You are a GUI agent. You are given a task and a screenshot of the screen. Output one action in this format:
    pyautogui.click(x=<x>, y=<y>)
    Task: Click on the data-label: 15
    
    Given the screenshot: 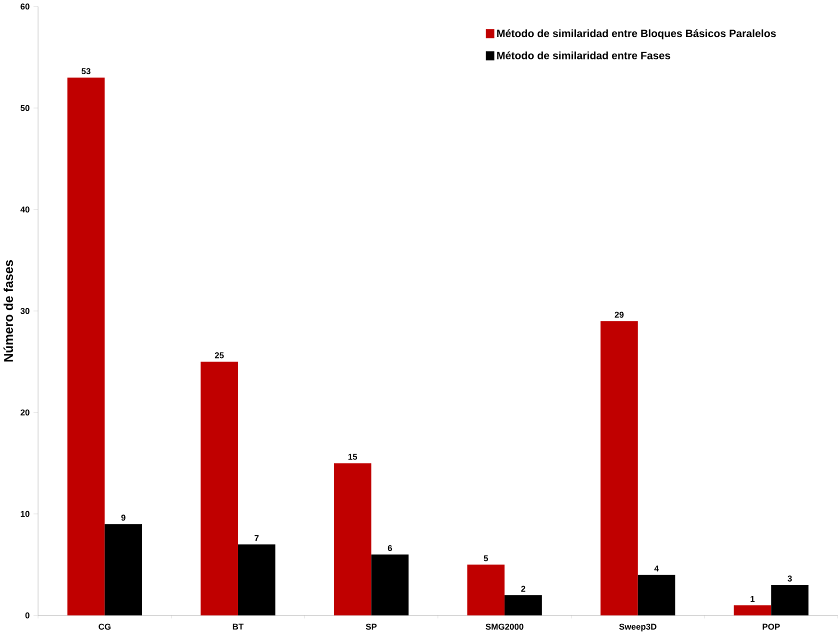 What is the action you would take?
    pyautogui.click(x=353, y=457)
    